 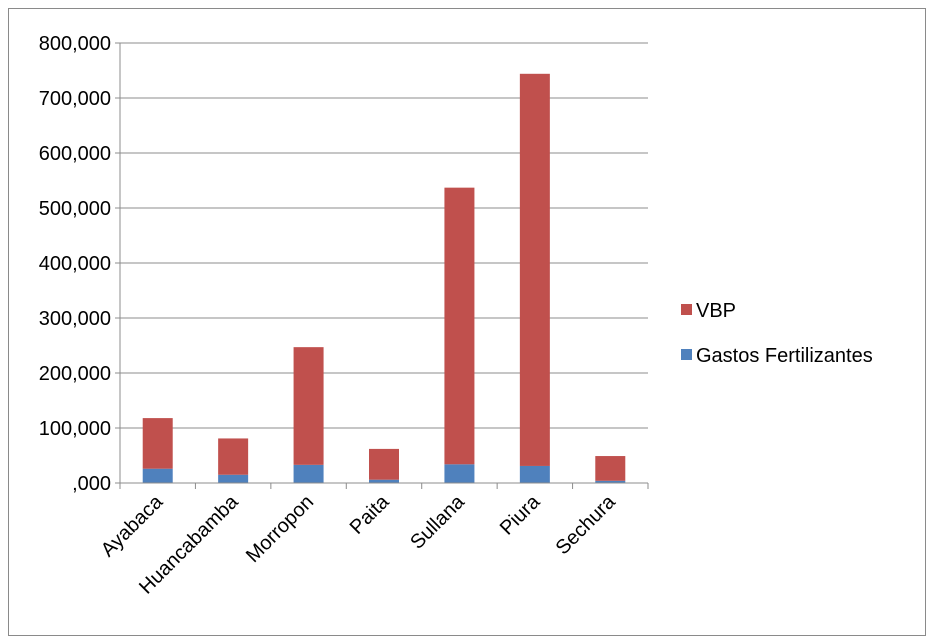 I want to click on legend-label: Gastos Fertilizantes, so click(x=784, y=356).